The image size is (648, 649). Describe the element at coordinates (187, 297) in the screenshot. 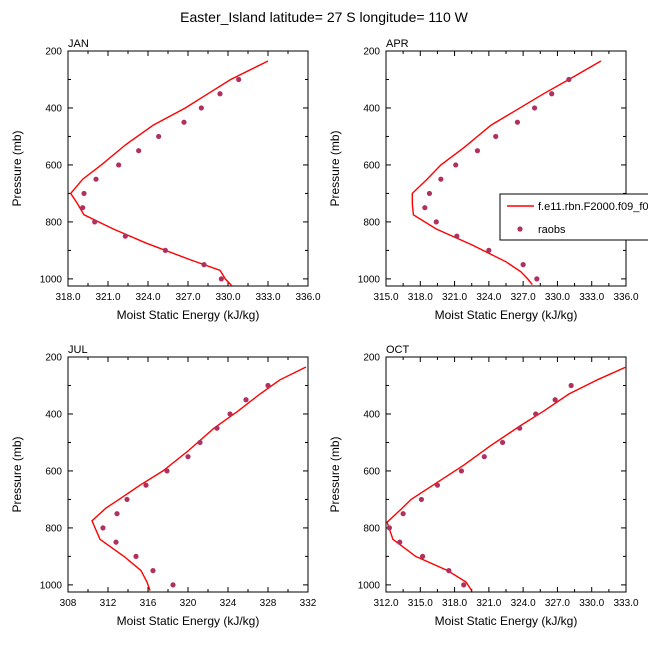

I see `x-tick-label: 327.0` at that location.